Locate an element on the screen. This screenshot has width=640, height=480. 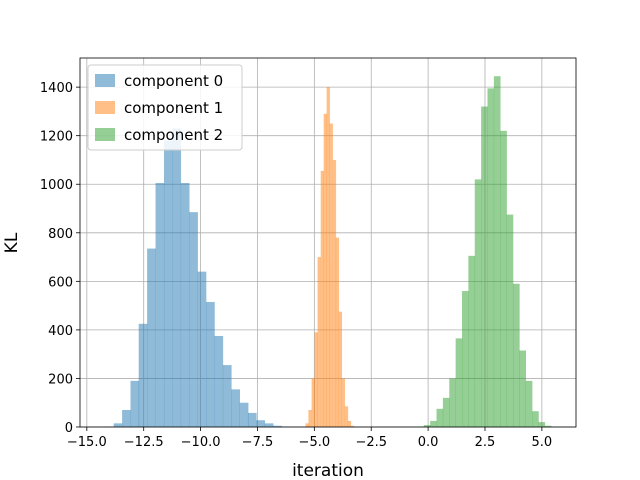
y-tick-label: 1200 is located at coordinates (56, 137).